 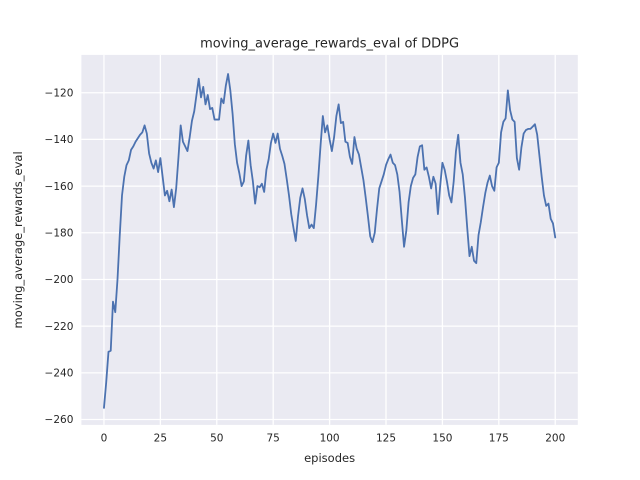 I want to click on y-axis-label: moving_average_rewards_eval, so click(x=18, y=239).